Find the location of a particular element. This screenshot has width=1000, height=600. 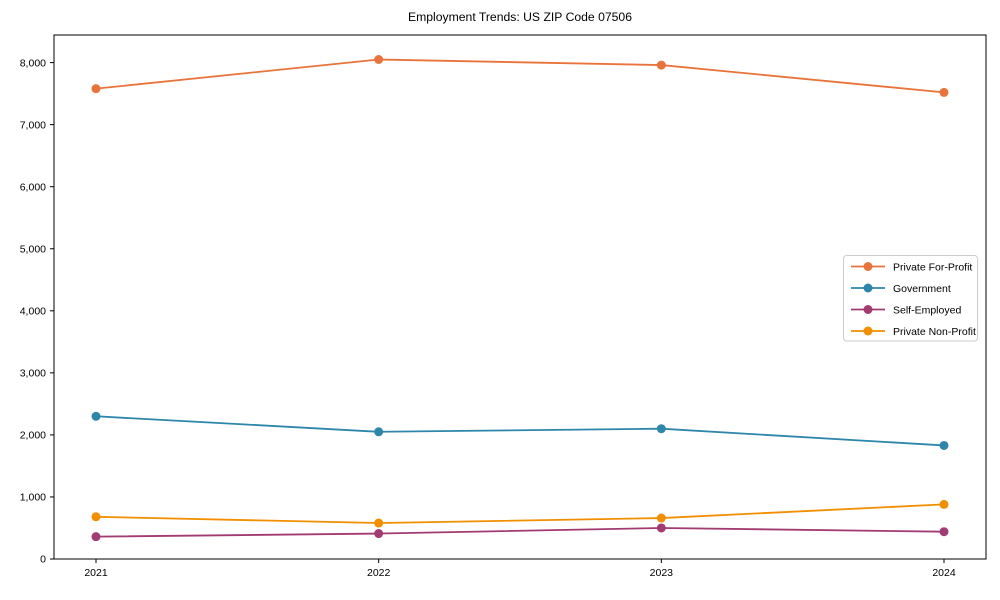

y-tick-label: 6,000 is located at coordinates (33, 187).